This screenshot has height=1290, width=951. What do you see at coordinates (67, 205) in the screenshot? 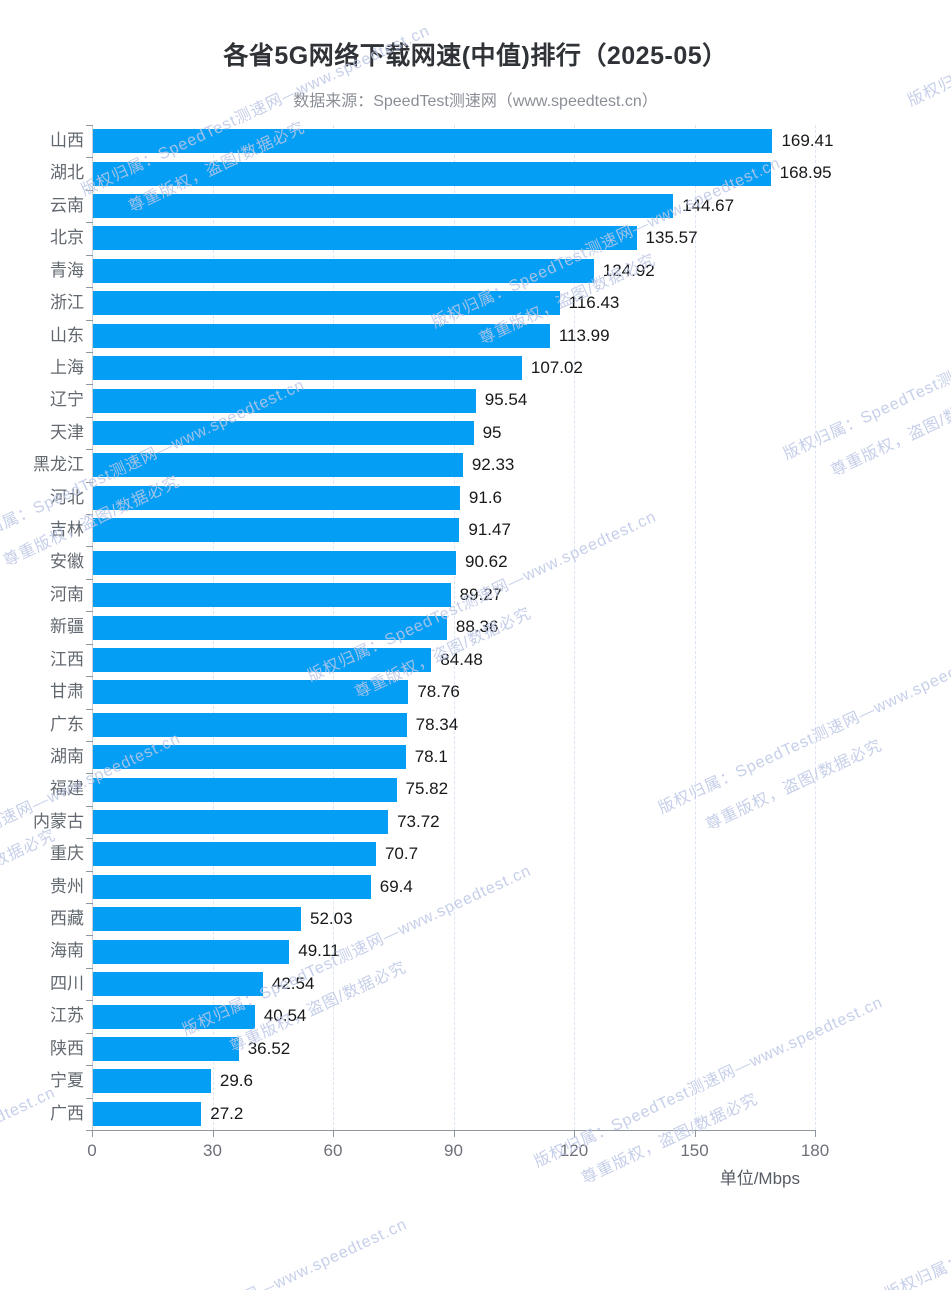
I see `y-axis-label: 云南` at bounding box center [67, 205].